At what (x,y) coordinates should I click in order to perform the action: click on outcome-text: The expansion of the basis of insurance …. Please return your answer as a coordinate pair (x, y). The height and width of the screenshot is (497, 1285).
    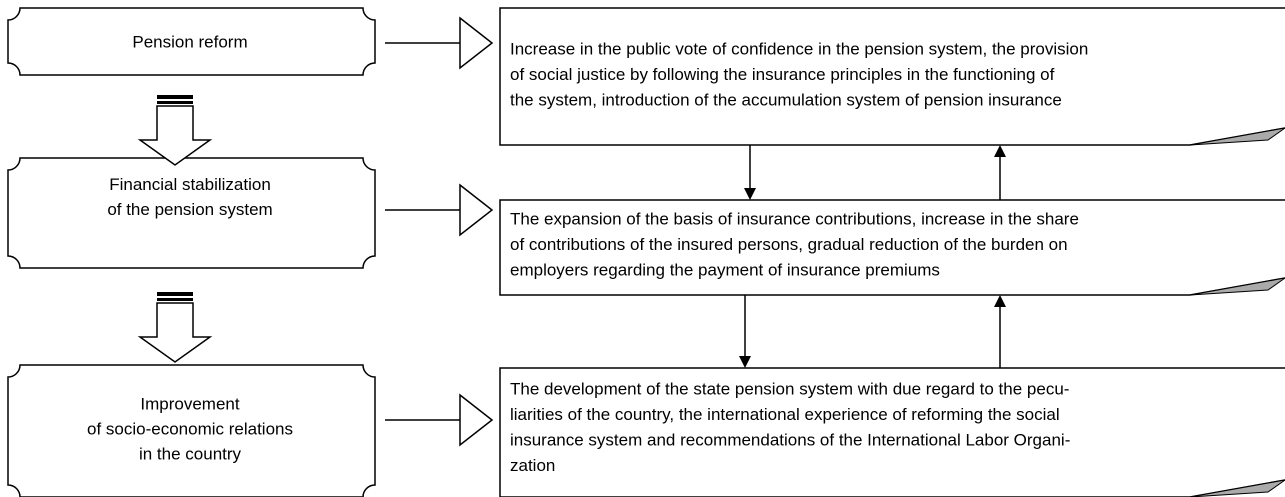
    Looking at the image, I should click on (794, 218).